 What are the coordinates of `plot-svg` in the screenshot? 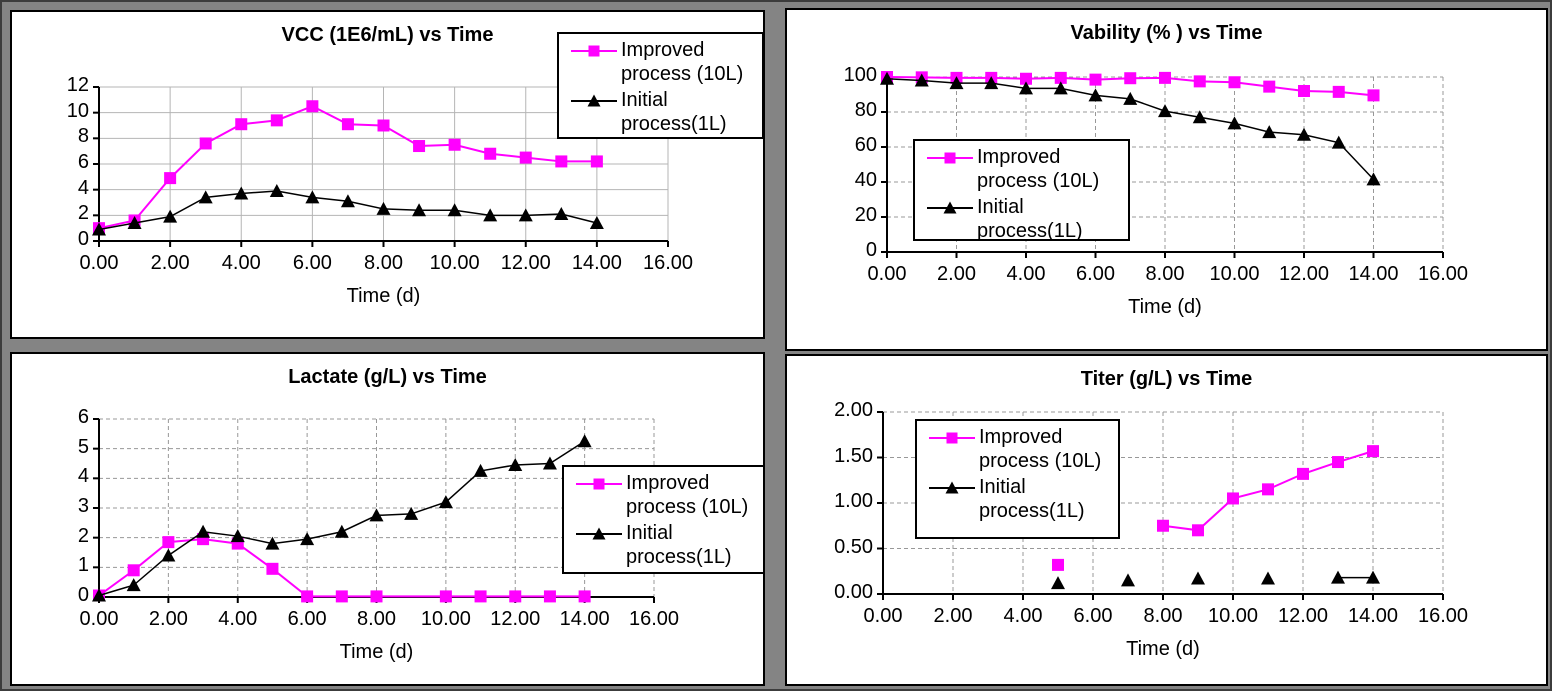 It's located at (1160, 505).